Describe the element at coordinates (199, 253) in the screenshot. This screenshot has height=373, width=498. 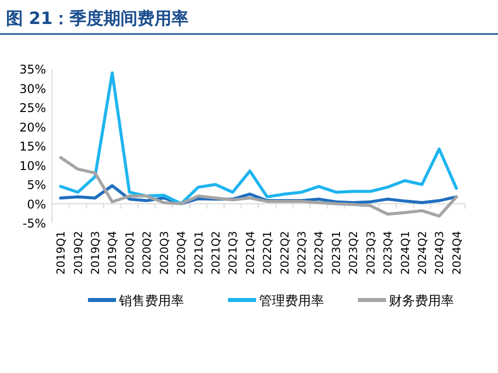
I see `x-tick-label: 2021Q1` at that location.